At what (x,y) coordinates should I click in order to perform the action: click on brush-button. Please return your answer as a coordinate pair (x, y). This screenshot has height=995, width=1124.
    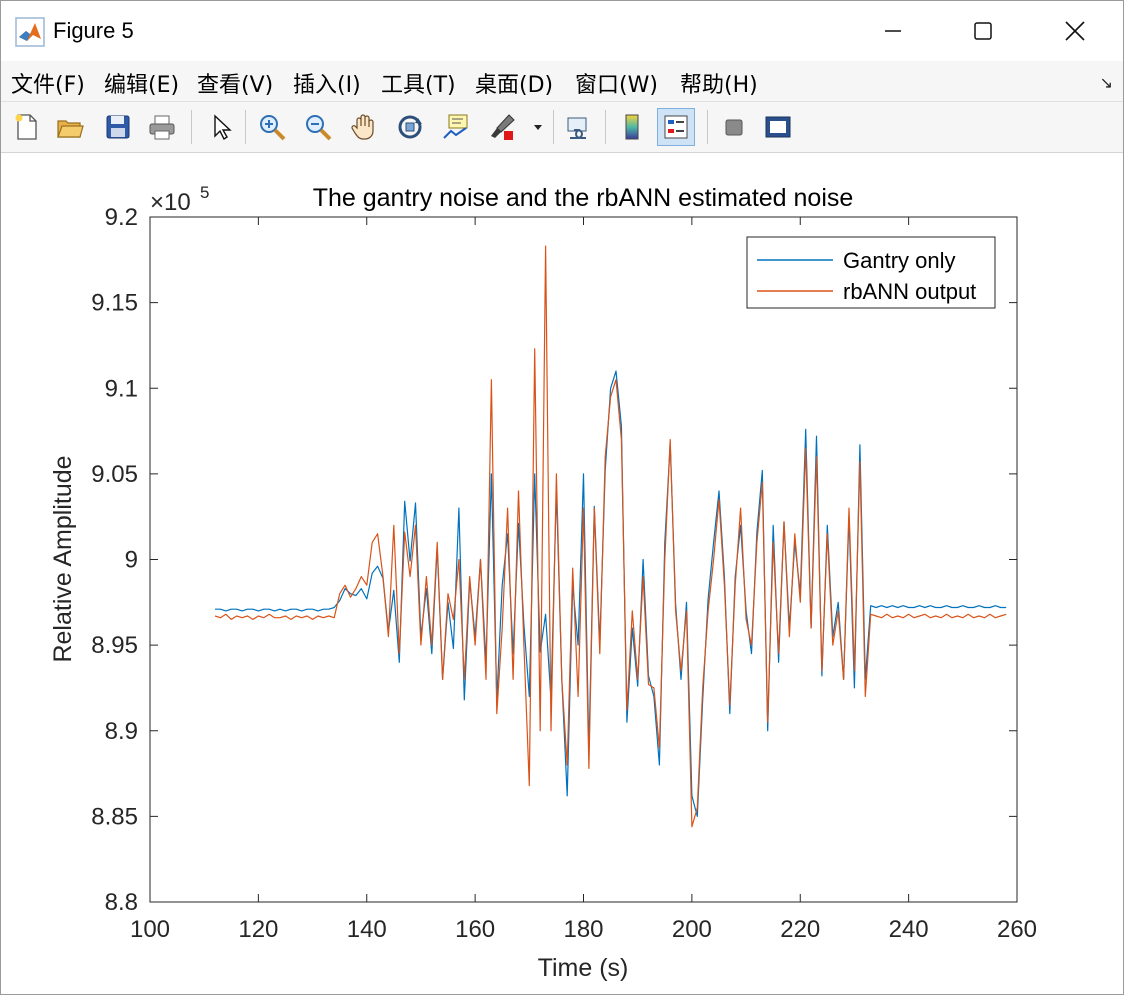
    Looking at the image, I should click on (502, 127).